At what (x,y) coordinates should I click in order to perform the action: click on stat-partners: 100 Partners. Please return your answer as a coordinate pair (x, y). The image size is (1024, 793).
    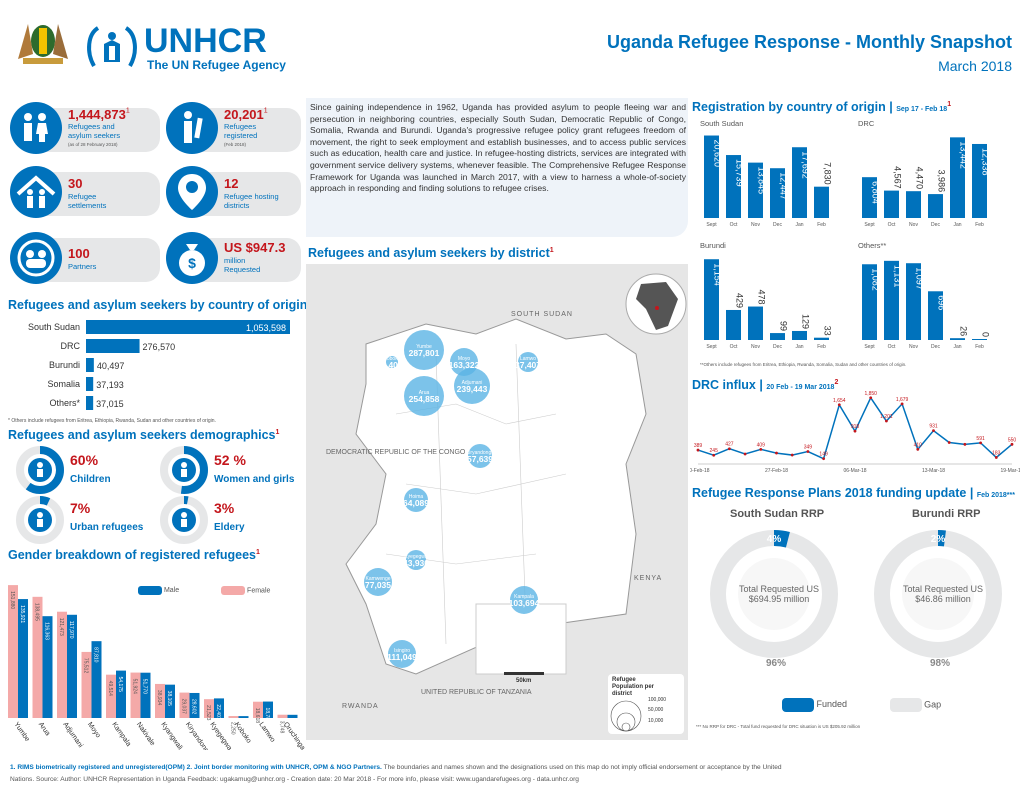
    Looking at the image, I should click on (85, 258).